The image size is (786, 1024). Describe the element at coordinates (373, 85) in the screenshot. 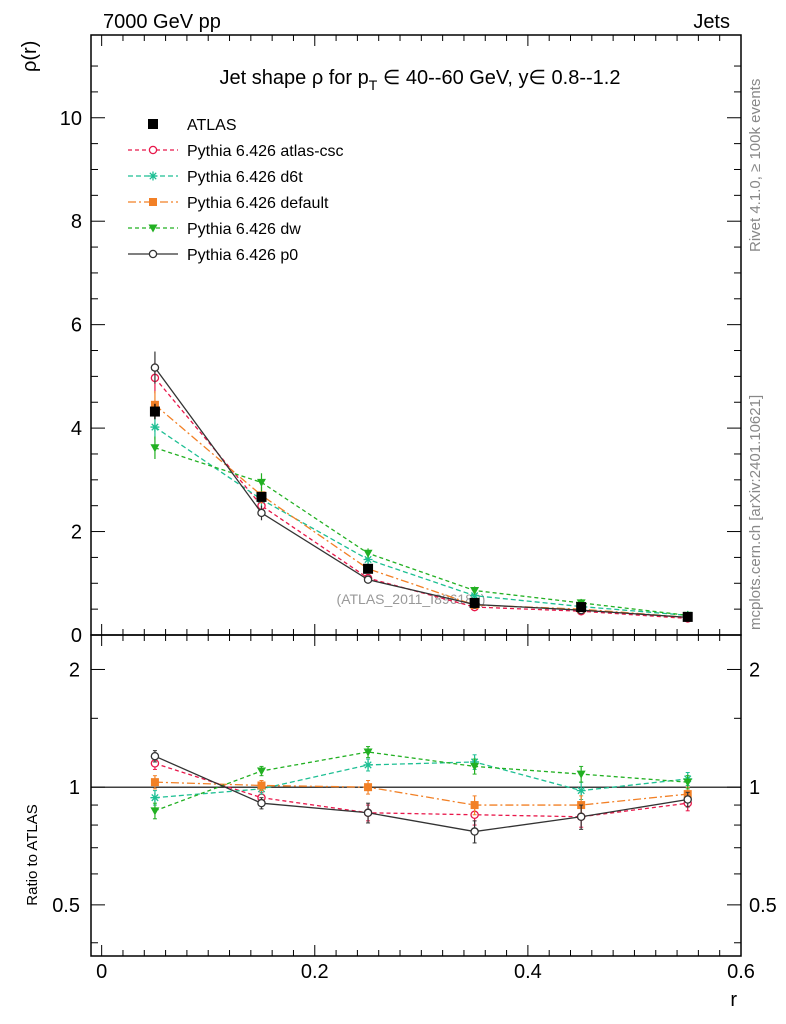

I see `chart-title-sub: T` at that location.